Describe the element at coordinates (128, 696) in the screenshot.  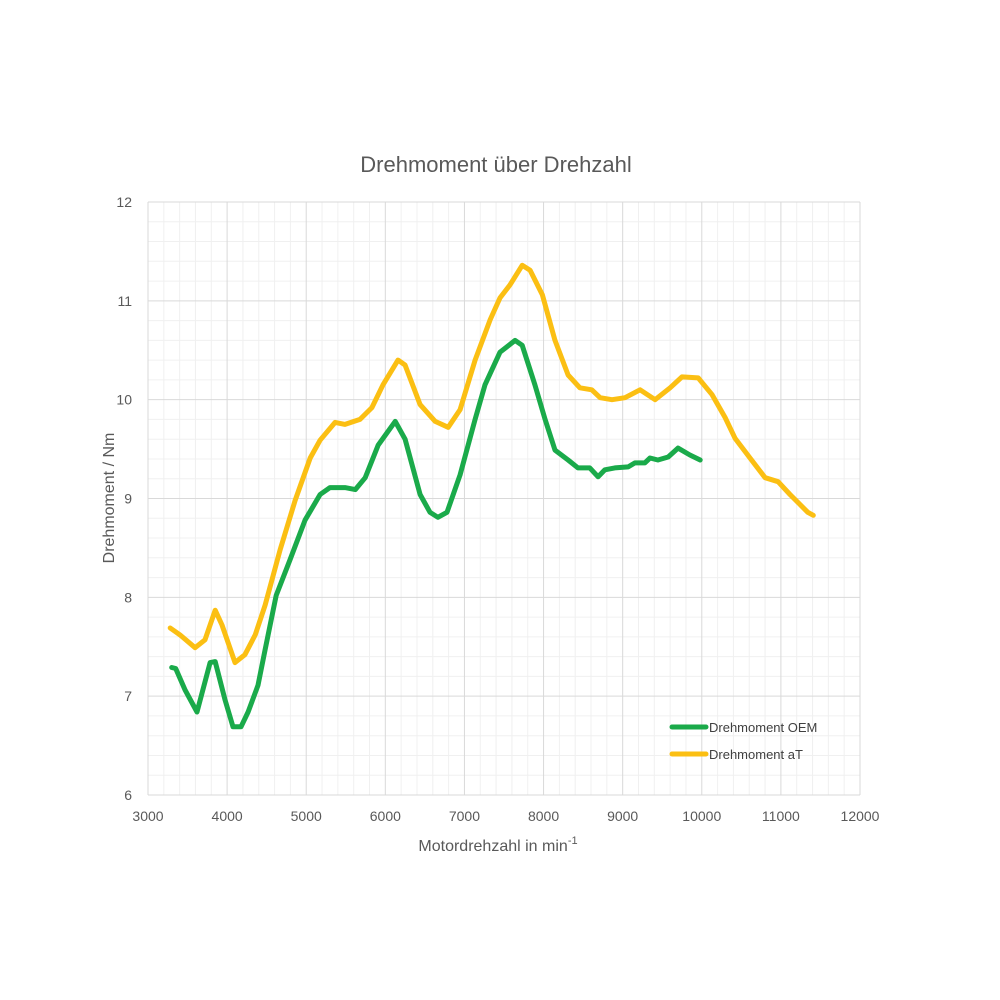
I see `y-tick-label: 7` at that location.